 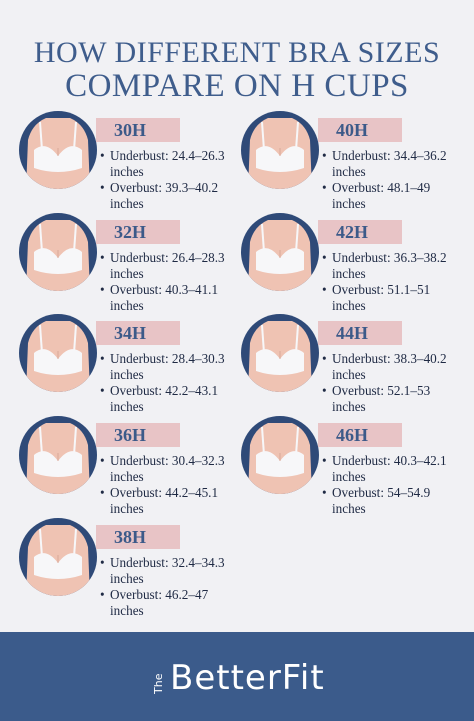 What do you see at coordinates (360, 435) in the screenshot?
I see `size-label: 46H` at bounding box center [360, 435].